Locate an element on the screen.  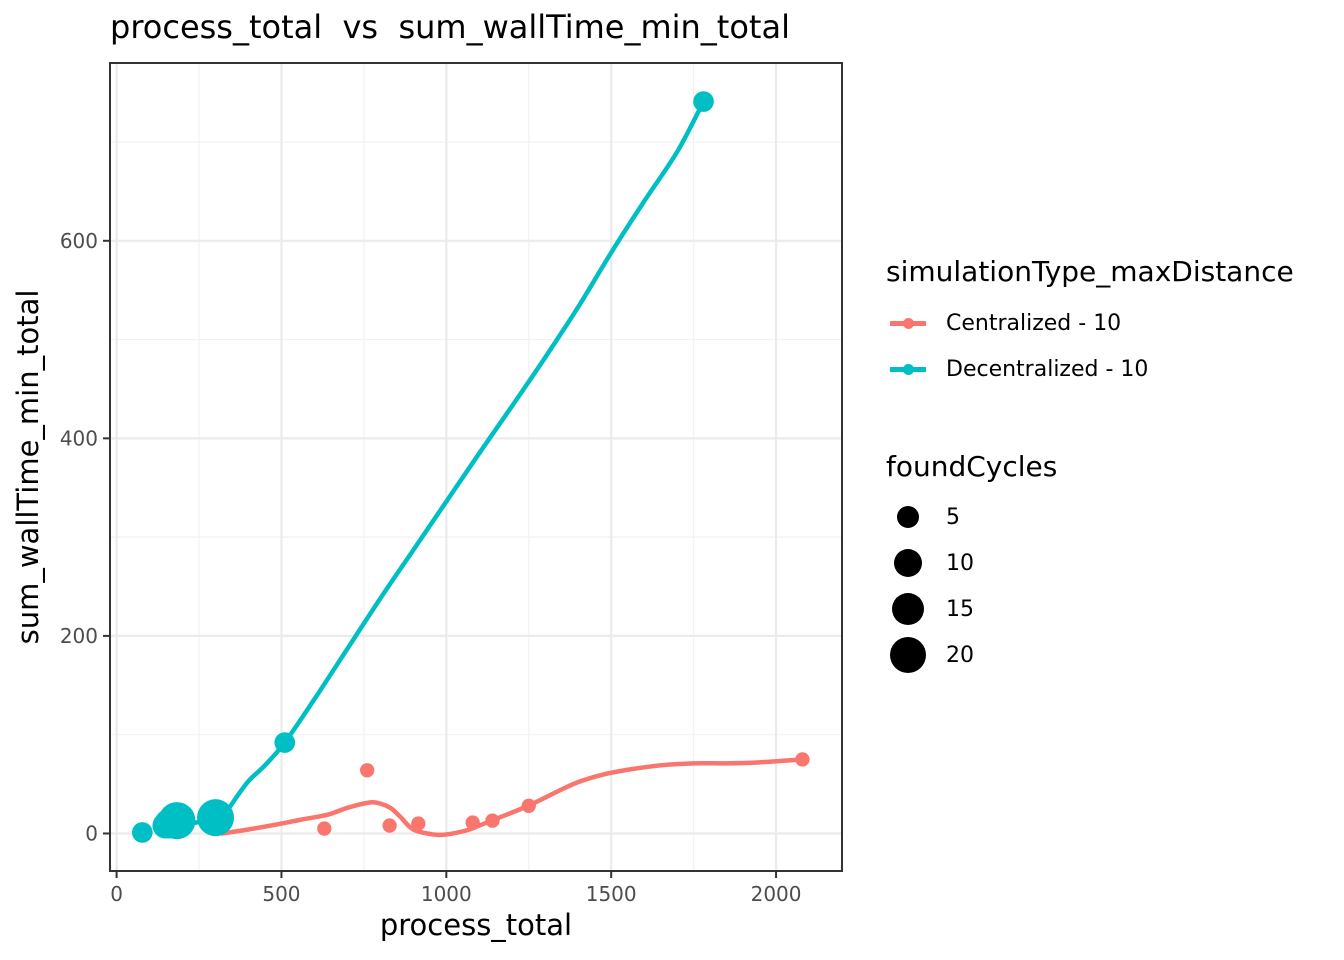
legend-item-centralized: Centralized - 10 is located at coordinates (1003, 323).